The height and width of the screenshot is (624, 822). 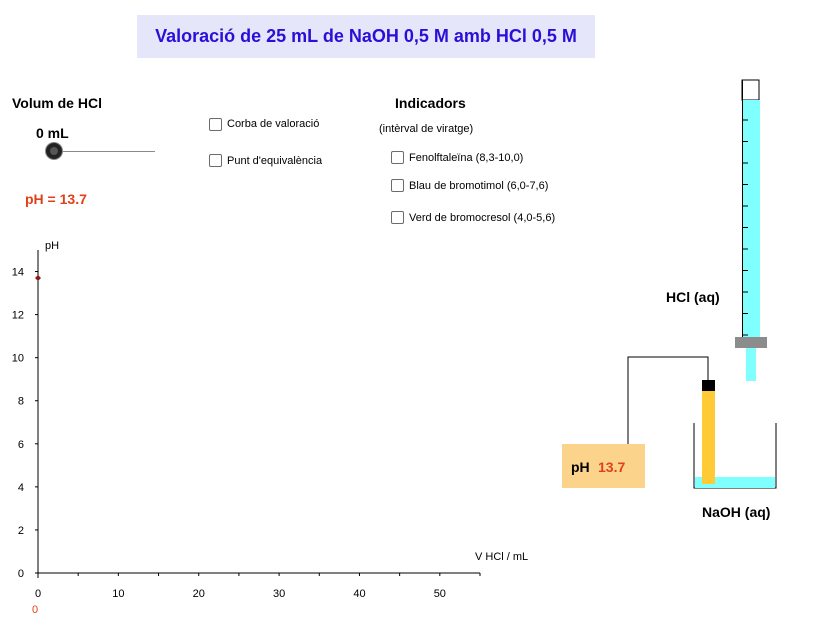 I want to click on y-tick-label: 10, so click(x=18, y=359).